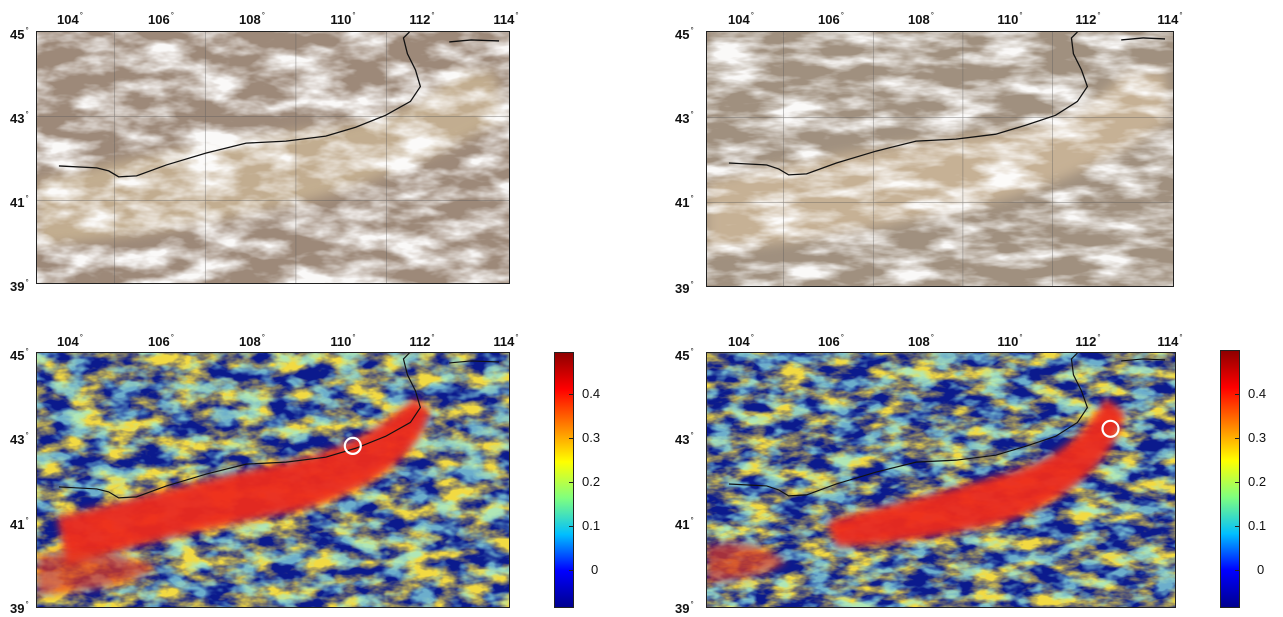 This screenshot has height=617, width=1283. I want to click on colorbar-right, so click(1230, 479).